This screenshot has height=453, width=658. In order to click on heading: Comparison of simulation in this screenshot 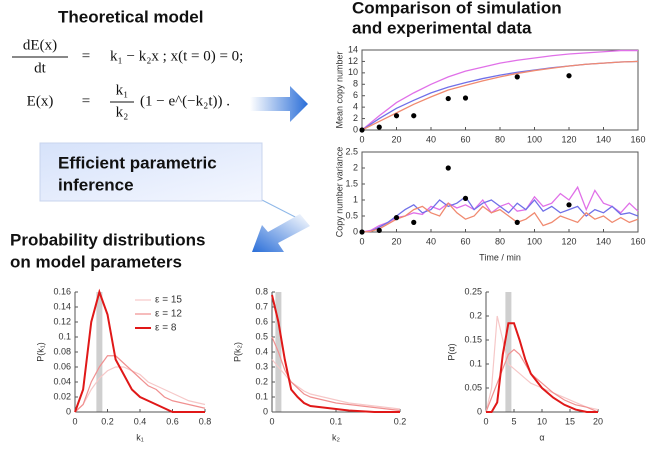, I will do `click(457, 8)`.